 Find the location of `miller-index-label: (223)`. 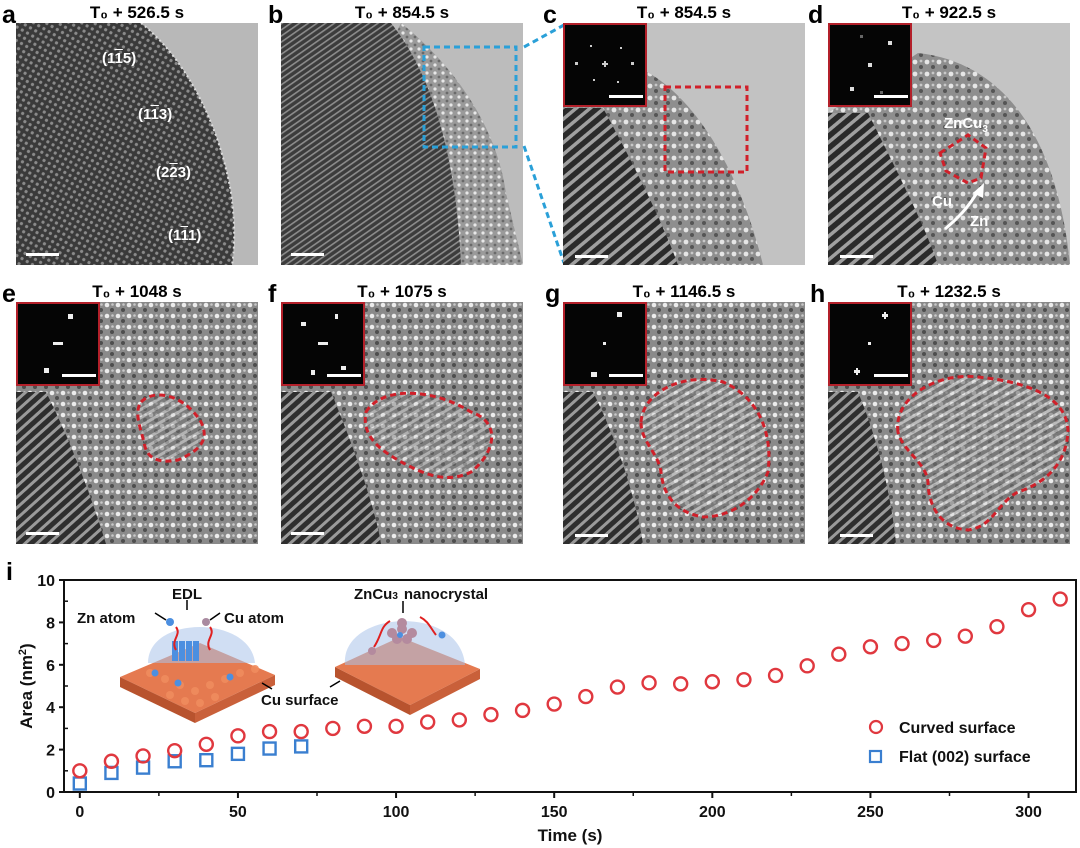

miller-index-label: (223) is located at coordinates (174, 172).